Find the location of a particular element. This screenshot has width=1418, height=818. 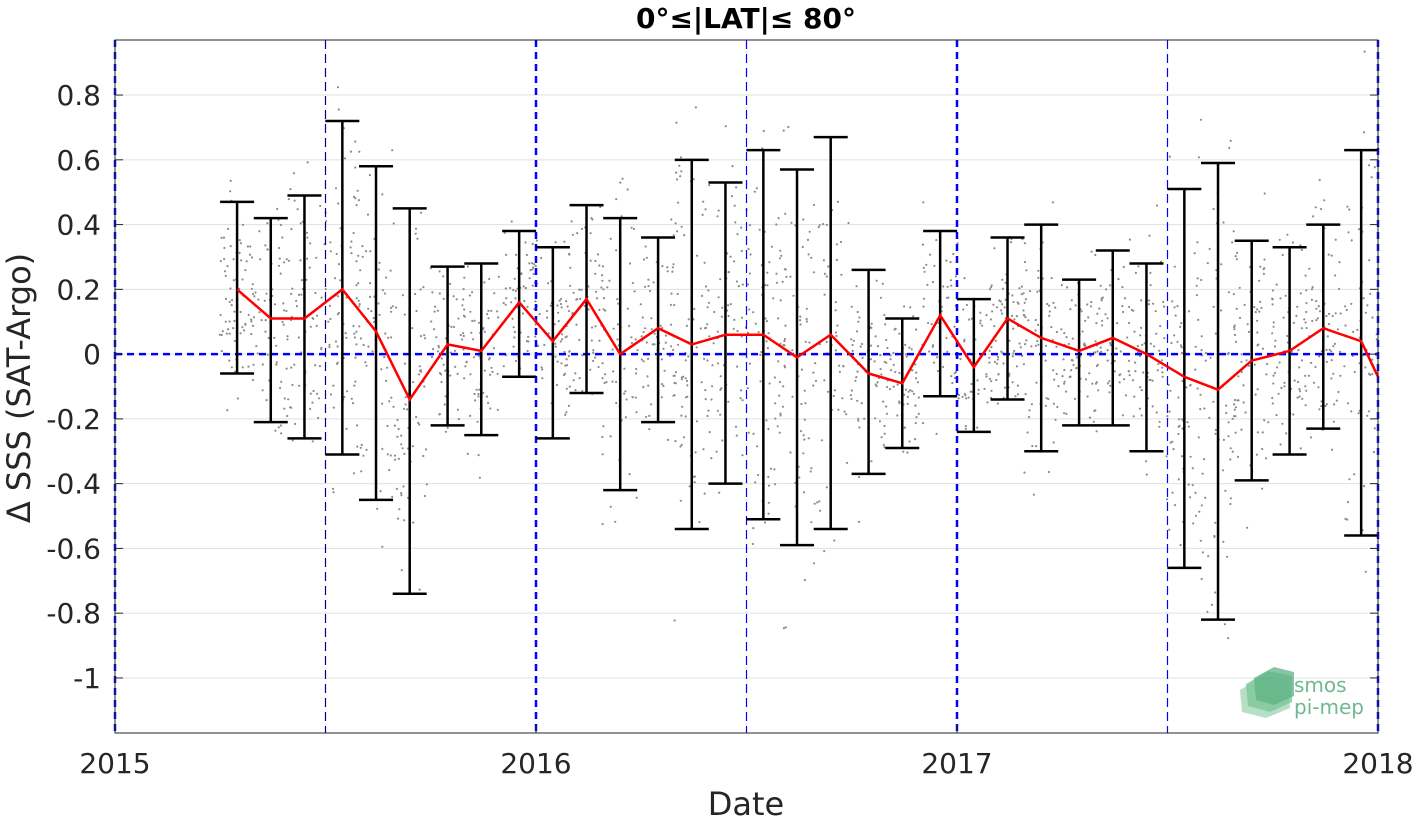

mean-line is located at coordinates (808, 344).